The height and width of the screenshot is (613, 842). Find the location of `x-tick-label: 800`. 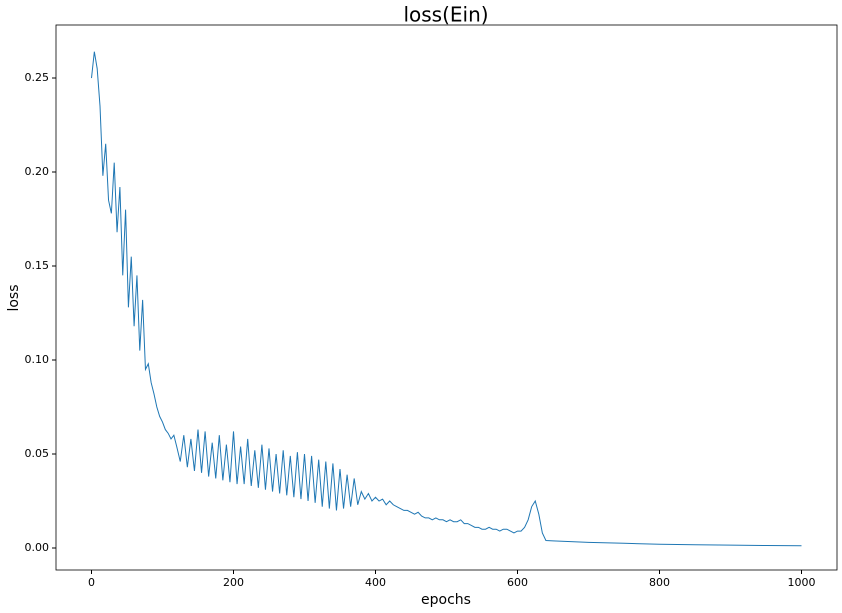

x-tick-label: 800 is located at coordinates (659, 582).